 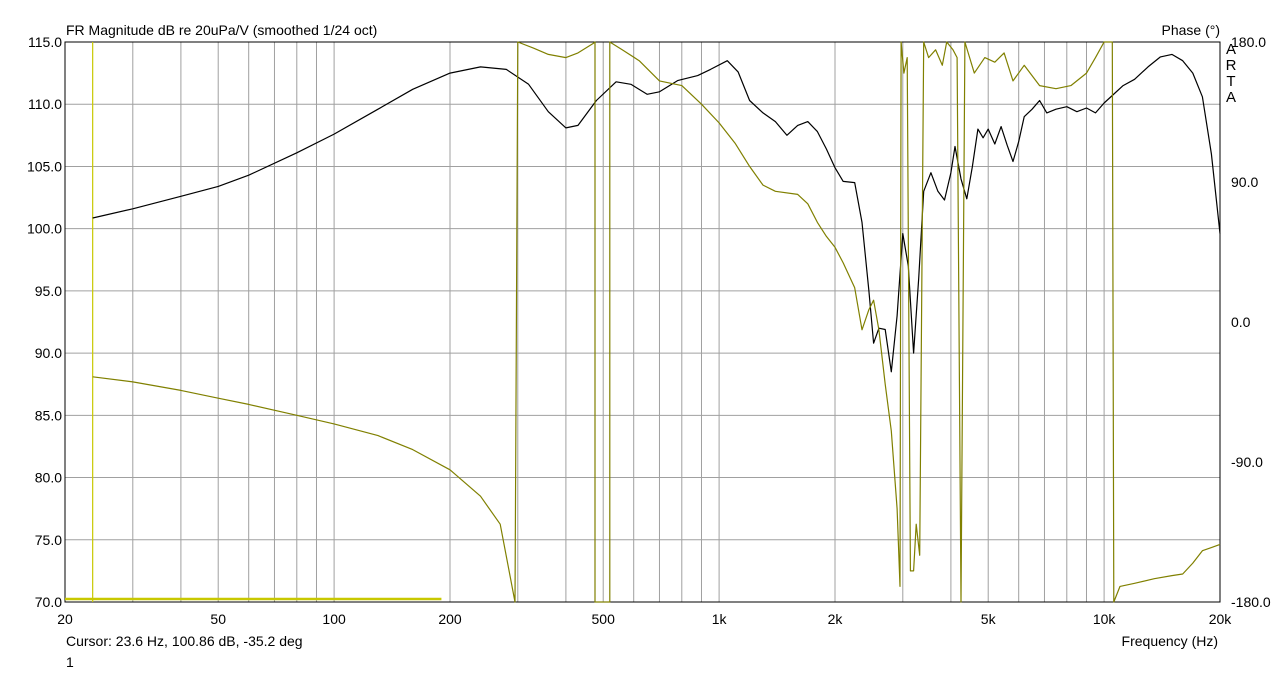 I want to click on y-tick-label: 100.0, so click(x=44, y=229).